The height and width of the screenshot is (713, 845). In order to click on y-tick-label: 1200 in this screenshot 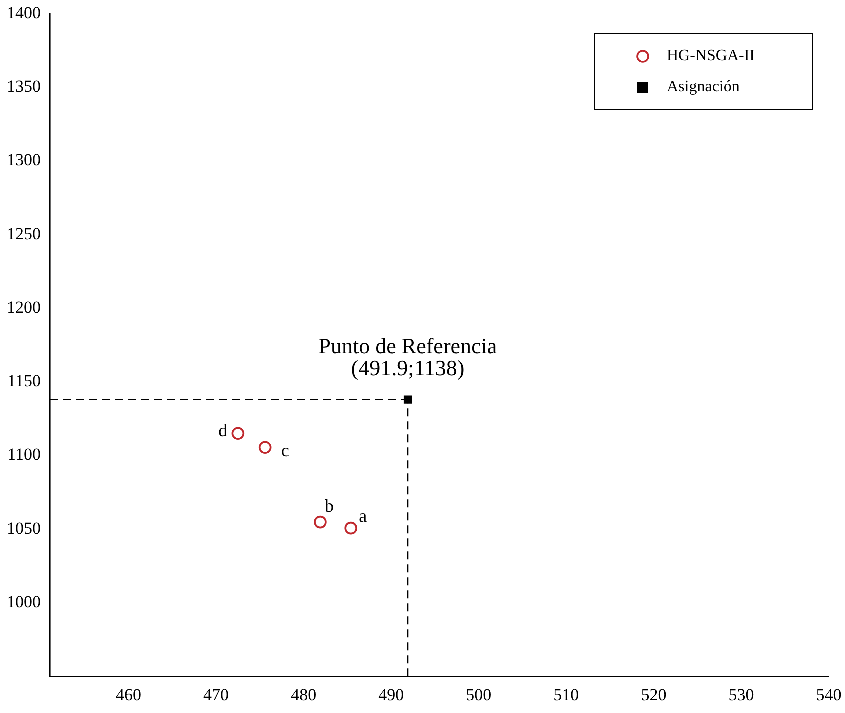, I will do `click(24, 307)`.